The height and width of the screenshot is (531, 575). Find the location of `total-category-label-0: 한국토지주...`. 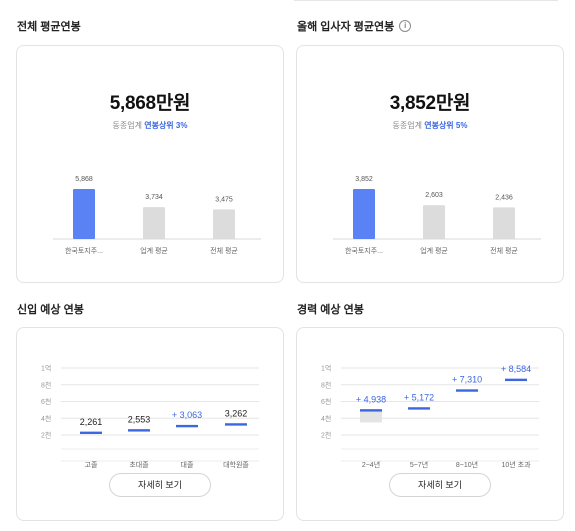

total-category-label-0: 한국토지주... is located at coordinates (84, 250).